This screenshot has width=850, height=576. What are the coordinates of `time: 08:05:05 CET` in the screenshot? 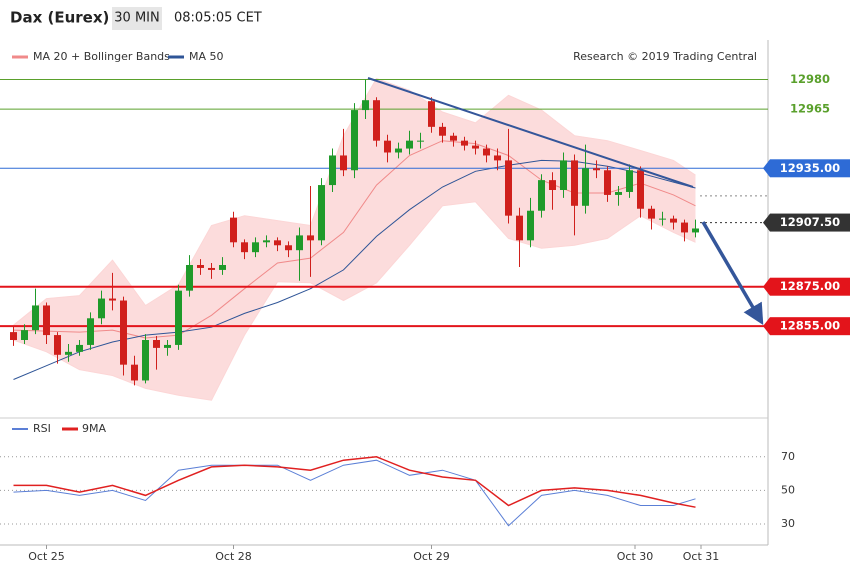 It's located at (218, 18).